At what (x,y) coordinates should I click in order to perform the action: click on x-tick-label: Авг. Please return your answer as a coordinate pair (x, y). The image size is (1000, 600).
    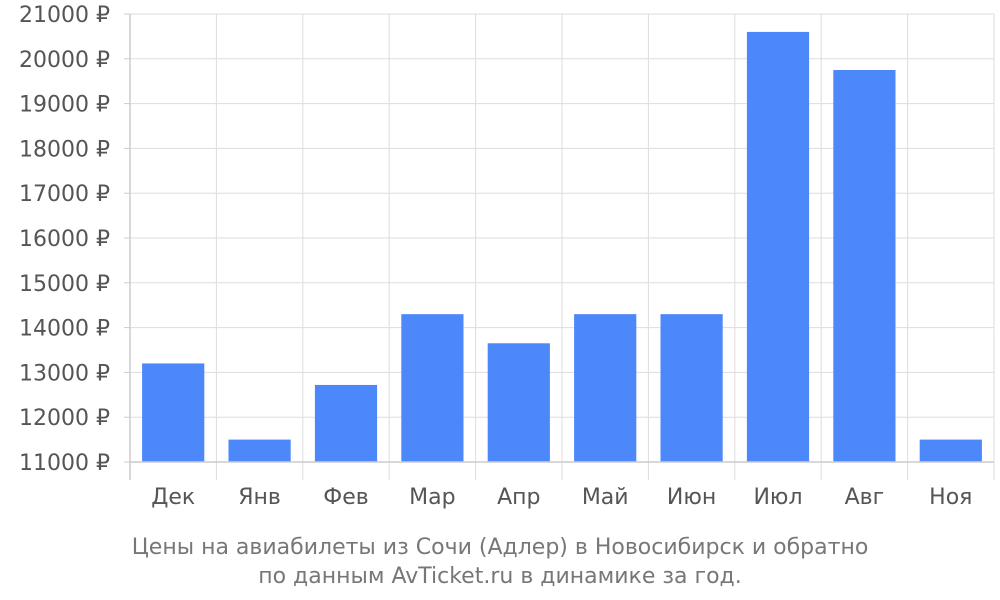
    Looking at the image, I should click on (865, 497).